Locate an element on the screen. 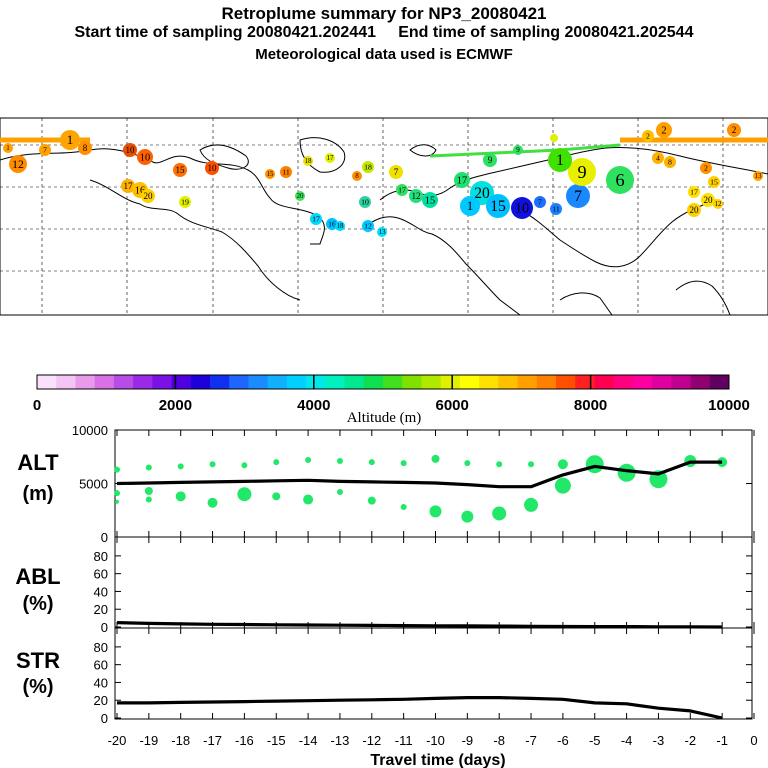 The width and height of the screenshot is (768, 768). x-tick-label: -18 is located at coordinates (180, 740).